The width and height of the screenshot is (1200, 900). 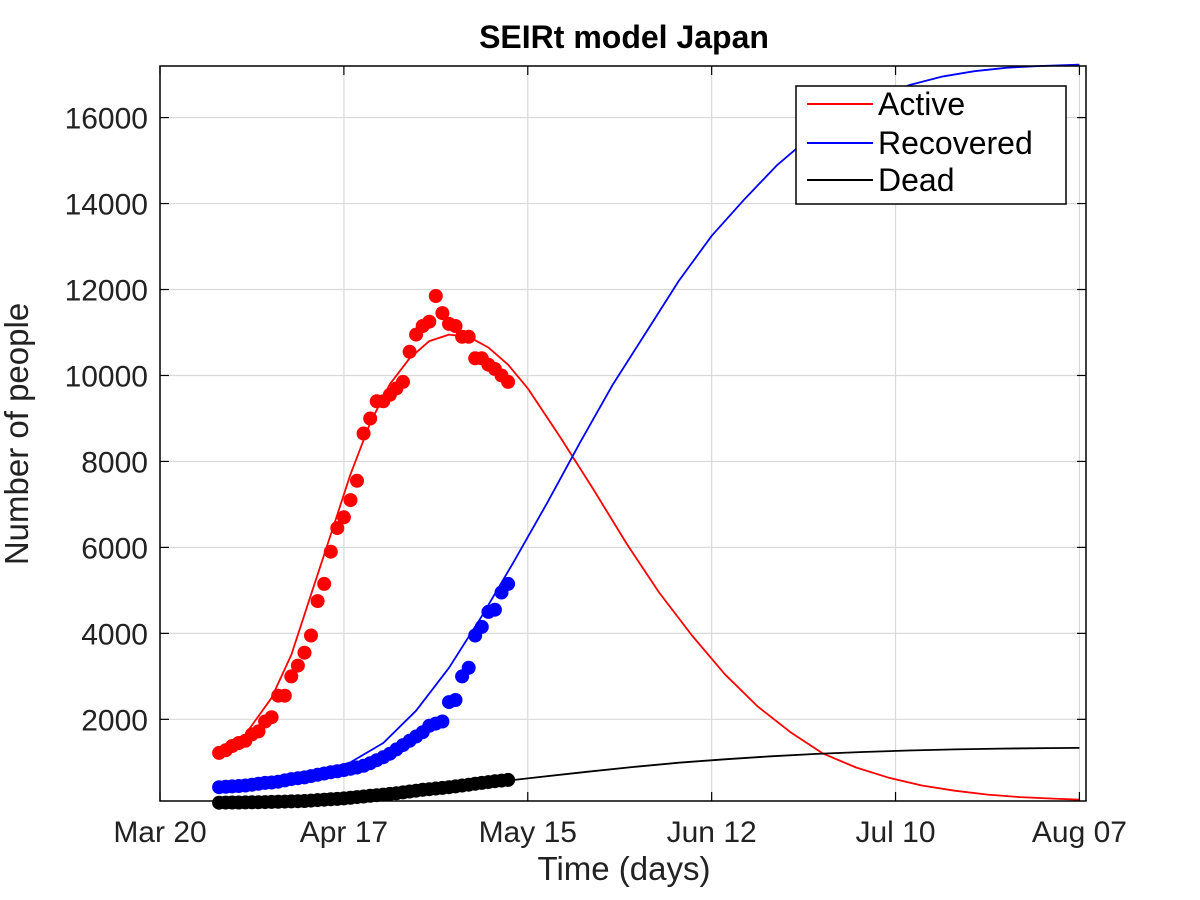 What do you see at coordinates (624, 868) in the screenshot?
I see `x-axis-label: Time (days)` at bounding box center [624, 868].